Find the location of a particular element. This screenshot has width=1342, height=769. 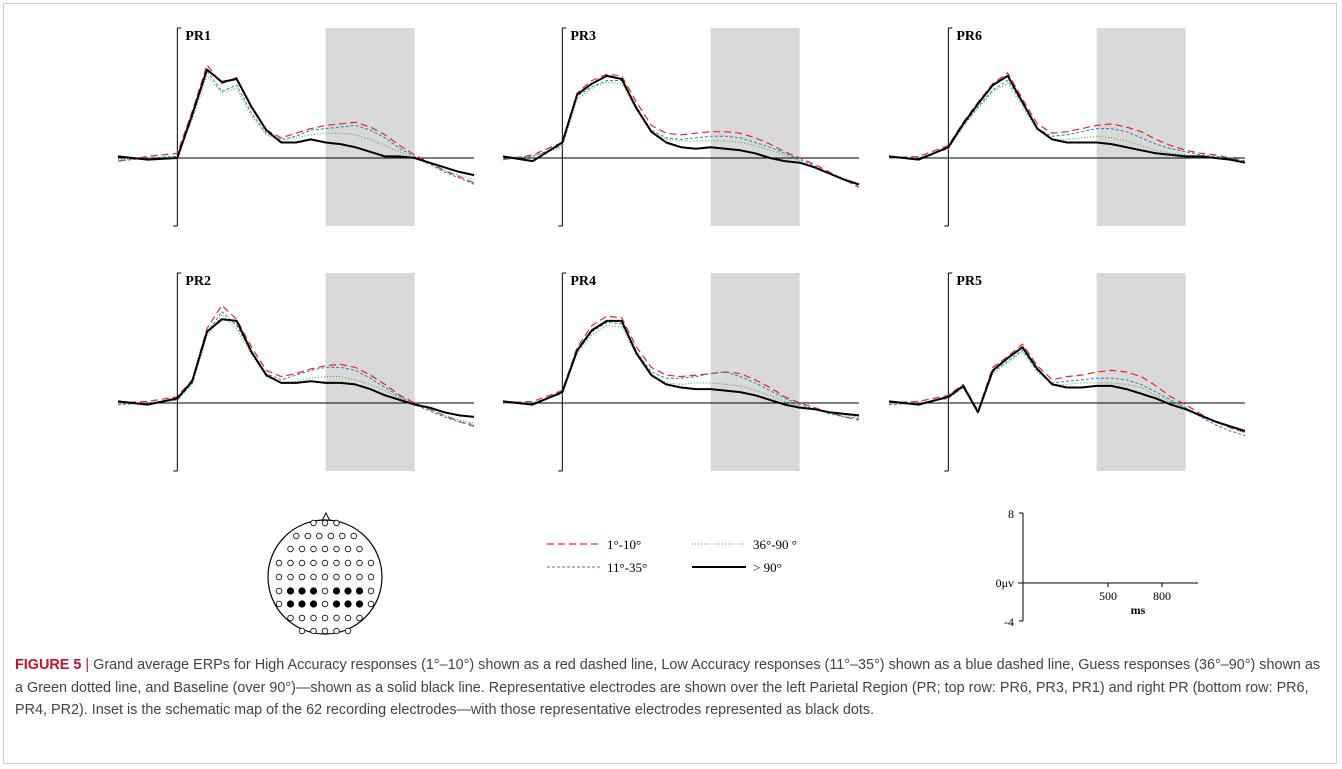

electrode-dots is located at coordinates (325, 577).